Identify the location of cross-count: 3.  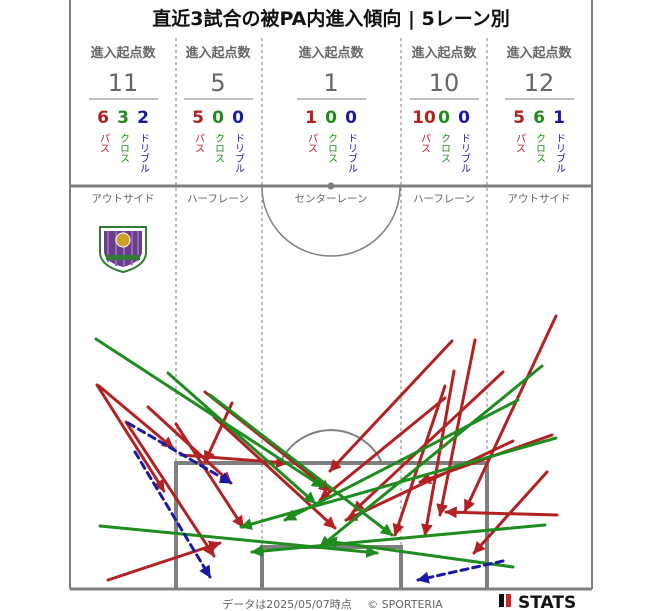
(123, 118).